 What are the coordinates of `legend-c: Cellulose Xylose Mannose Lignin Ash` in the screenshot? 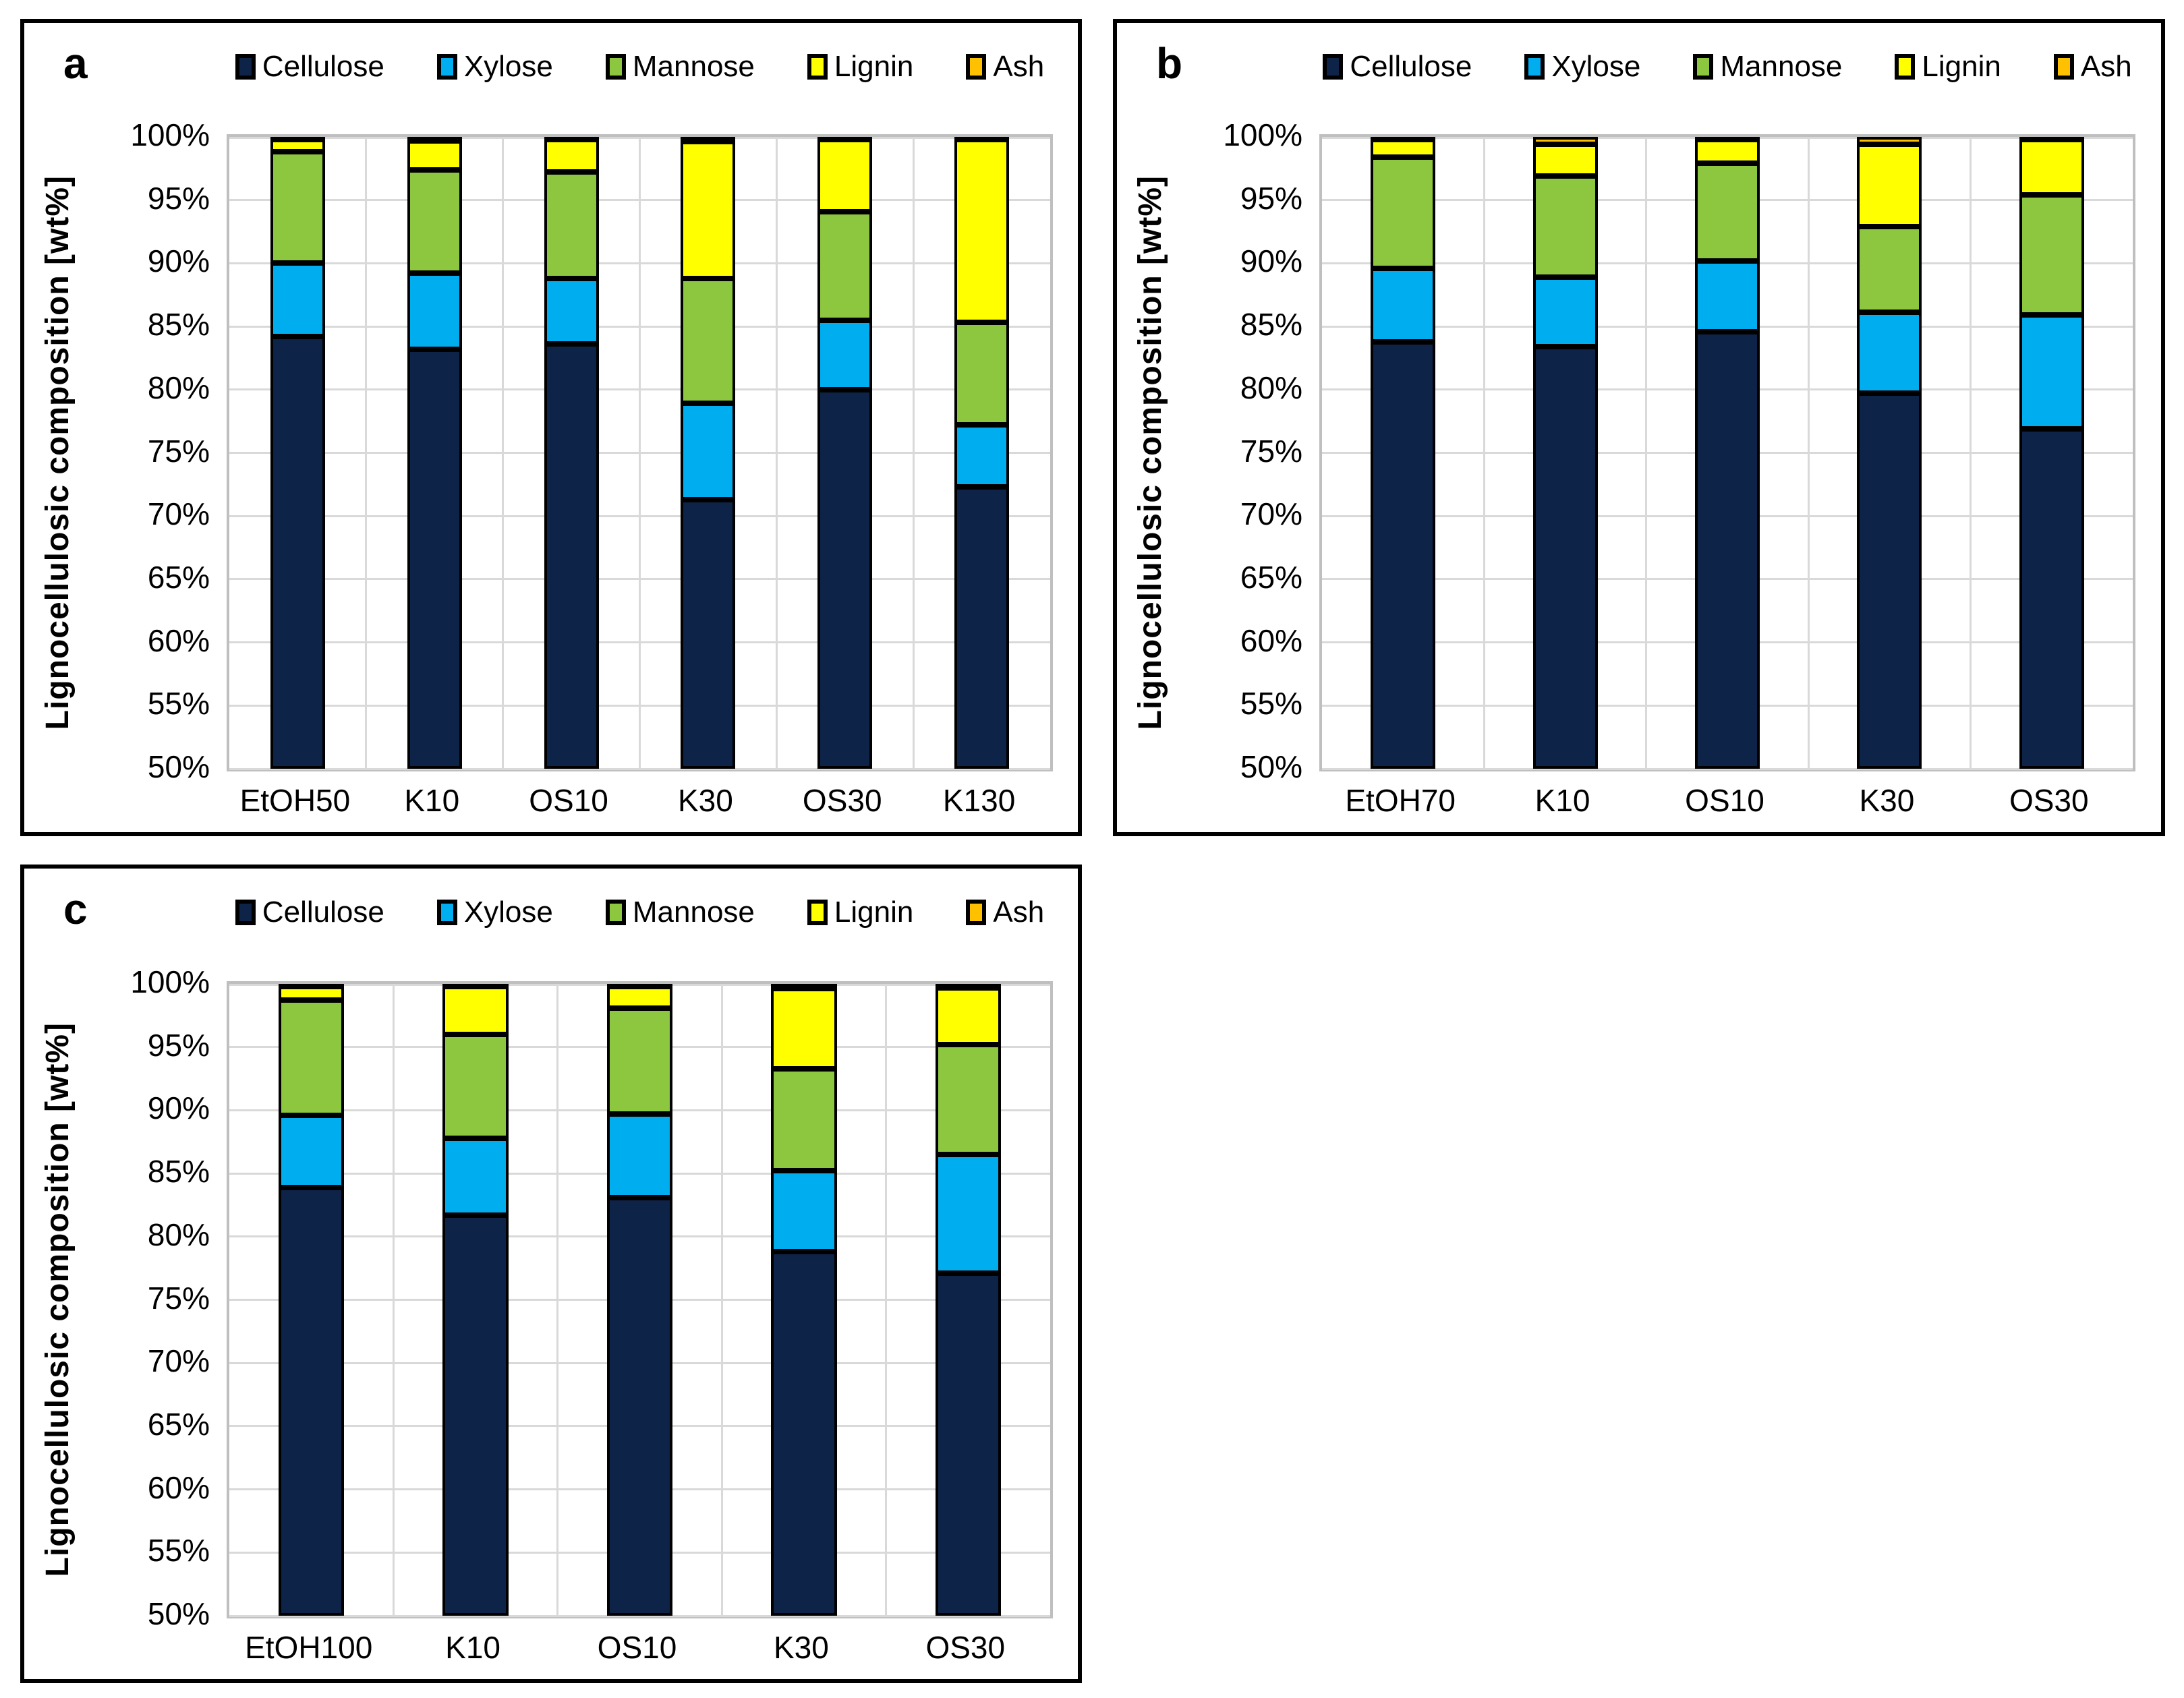 It's located at (640, 913).